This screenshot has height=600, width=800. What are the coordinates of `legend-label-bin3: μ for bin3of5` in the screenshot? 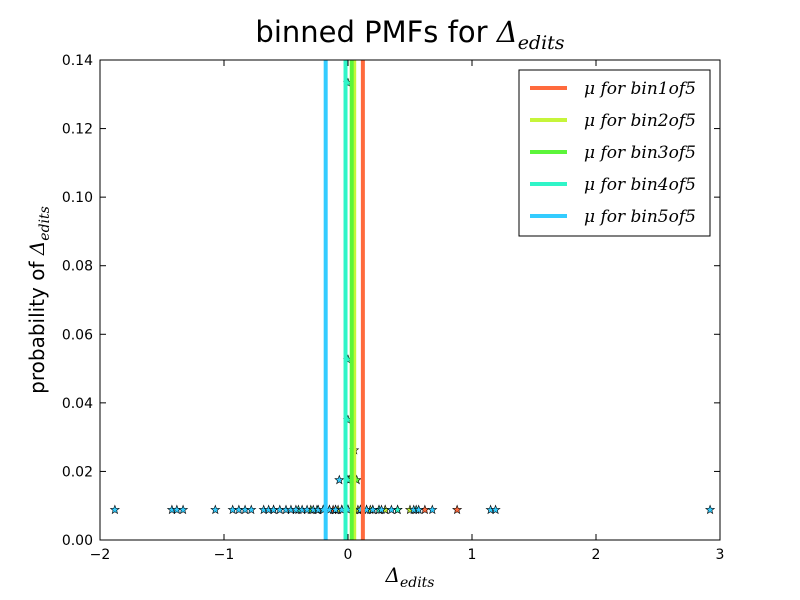 It's located at (640, 153).